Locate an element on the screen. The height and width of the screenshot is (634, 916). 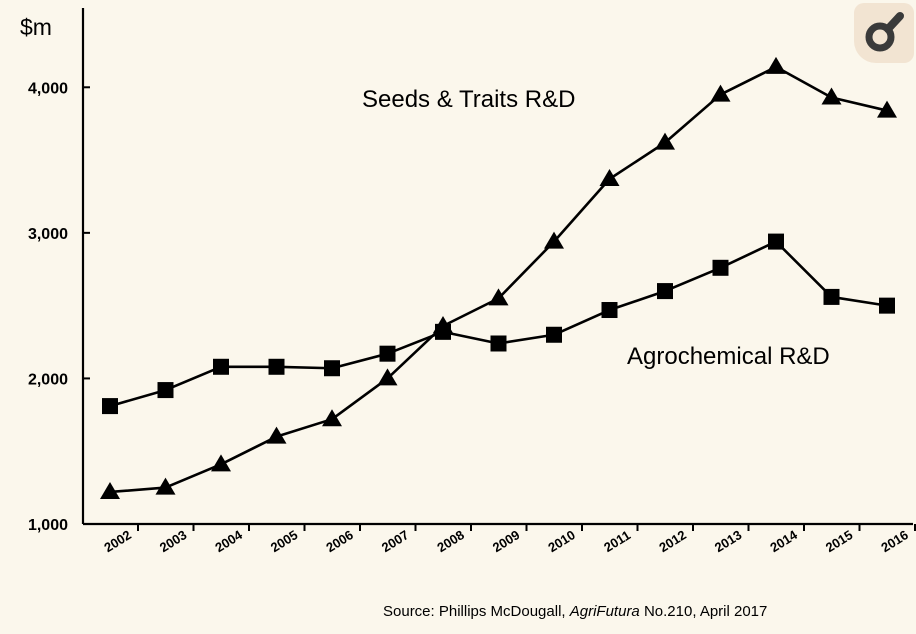
source-suffix: No.210, April 2017 is located at coordinates (704, 611).